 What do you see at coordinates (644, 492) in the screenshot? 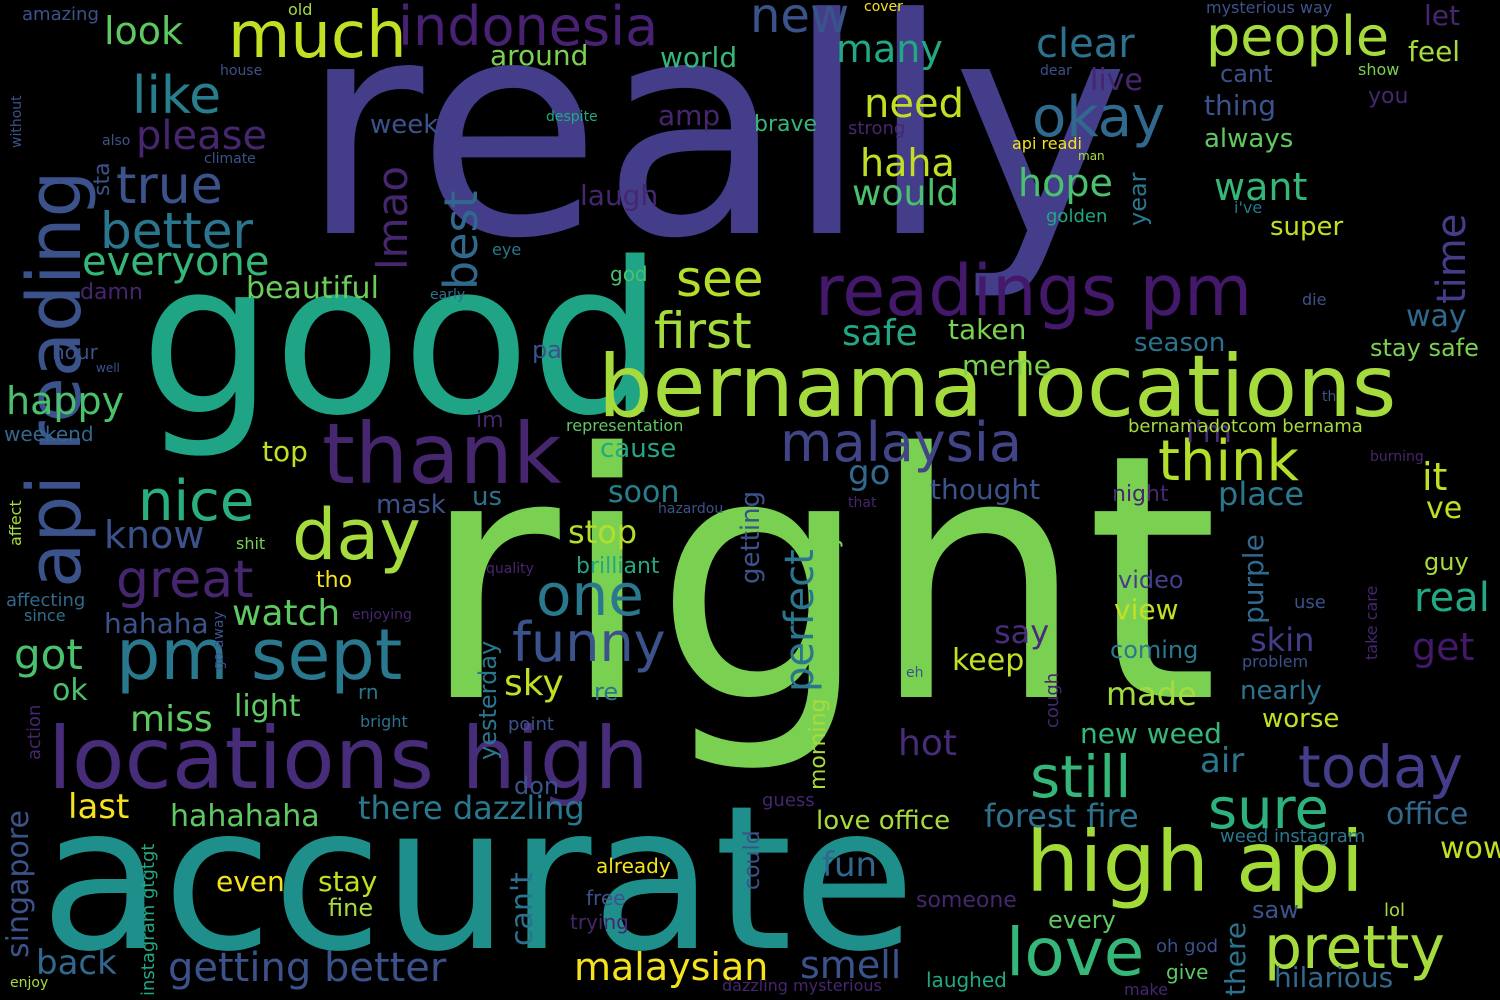
I see `word-soon: soon` at bounding box center [644, 492].